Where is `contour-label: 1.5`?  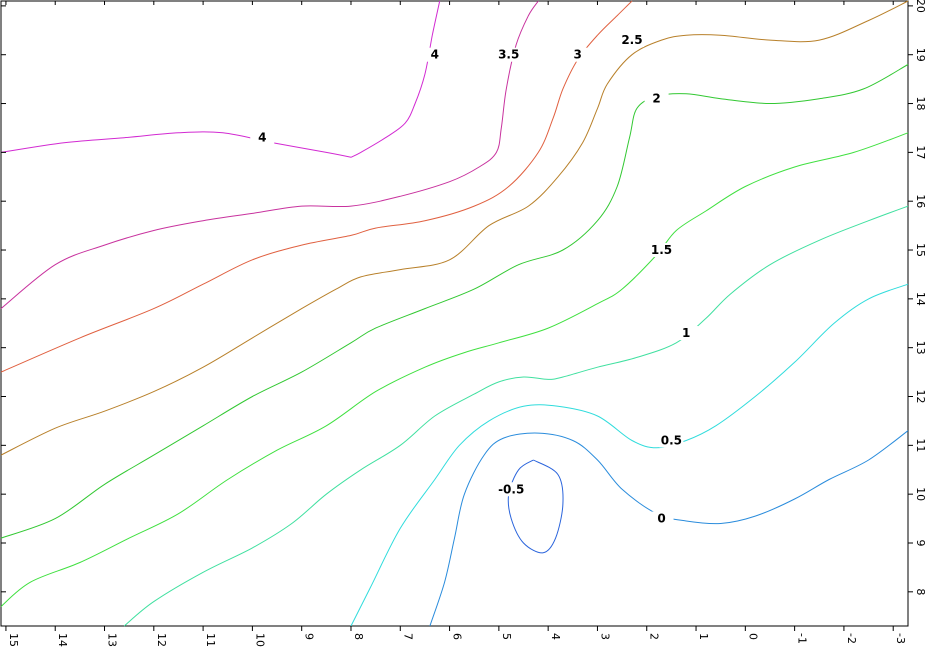
contour-label: 1.5 is located at coordinates (661, 250).